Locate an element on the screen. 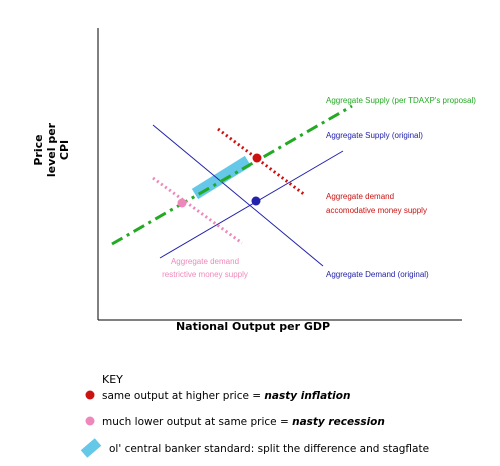 This screenshot has width=500, height=466. aggregate-demand-restrictive-line is located at coordinates (197, 210).